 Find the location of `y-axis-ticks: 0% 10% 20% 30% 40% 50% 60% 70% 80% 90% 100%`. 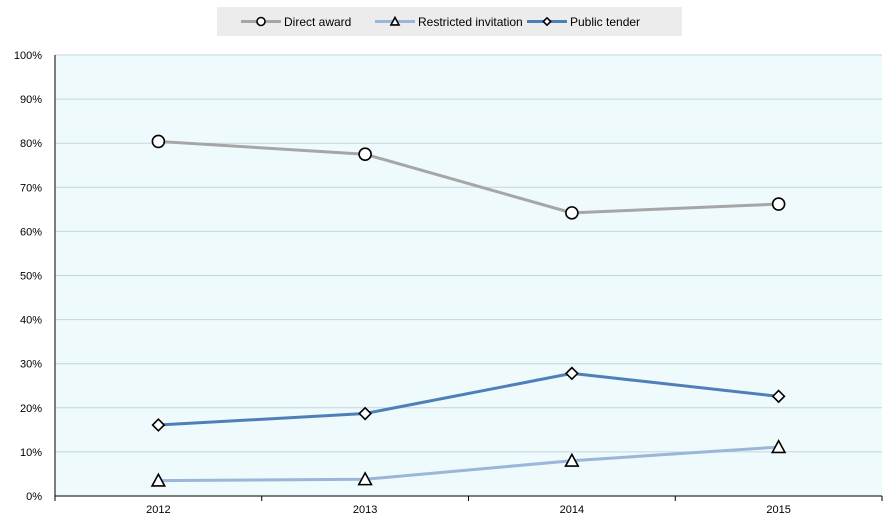

y-axis-ticks: 0% 10% 20% 30% 40% 50% 60% 70% 80% 90% 100% is located at coordinates (28, 276).